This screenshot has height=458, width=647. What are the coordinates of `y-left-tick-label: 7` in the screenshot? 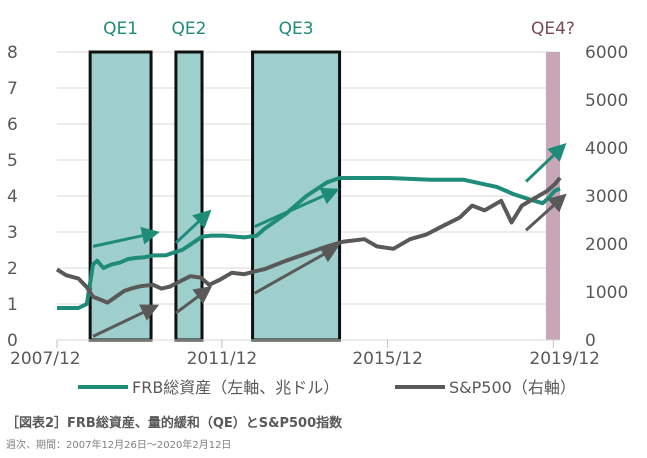 It's located at (12, 89).